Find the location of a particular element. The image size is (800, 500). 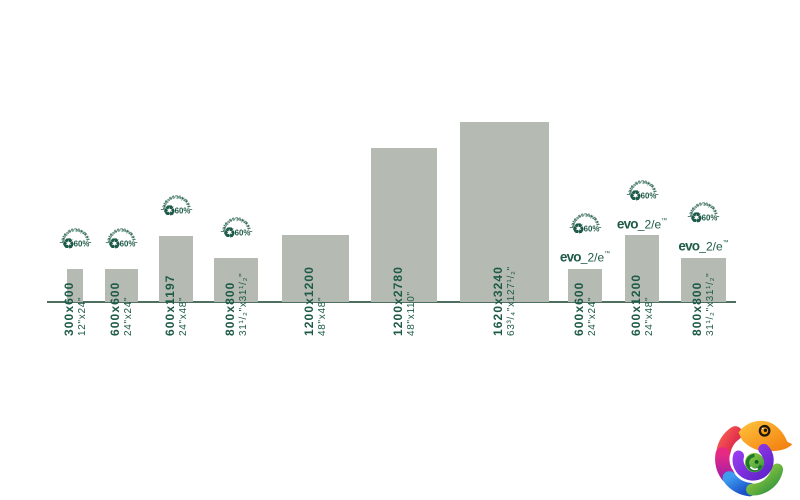

size-label-inches: 63³/₄"x127¹/₂" is located at coordinates (511, 301).